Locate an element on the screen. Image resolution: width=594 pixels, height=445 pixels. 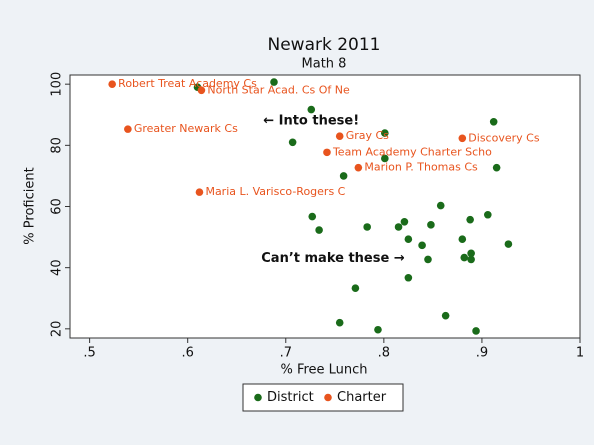
annotation: ← Into these! is located at coordinates (311, 120).